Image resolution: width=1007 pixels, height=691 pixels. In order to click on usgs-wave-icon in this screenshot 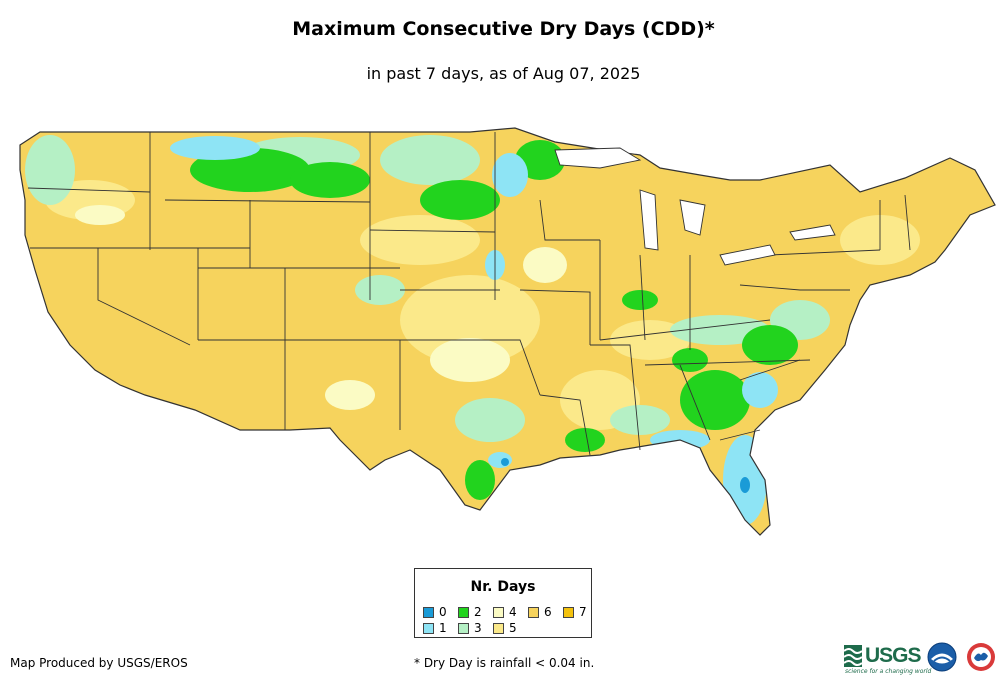, I will do `click(853, 656)`.